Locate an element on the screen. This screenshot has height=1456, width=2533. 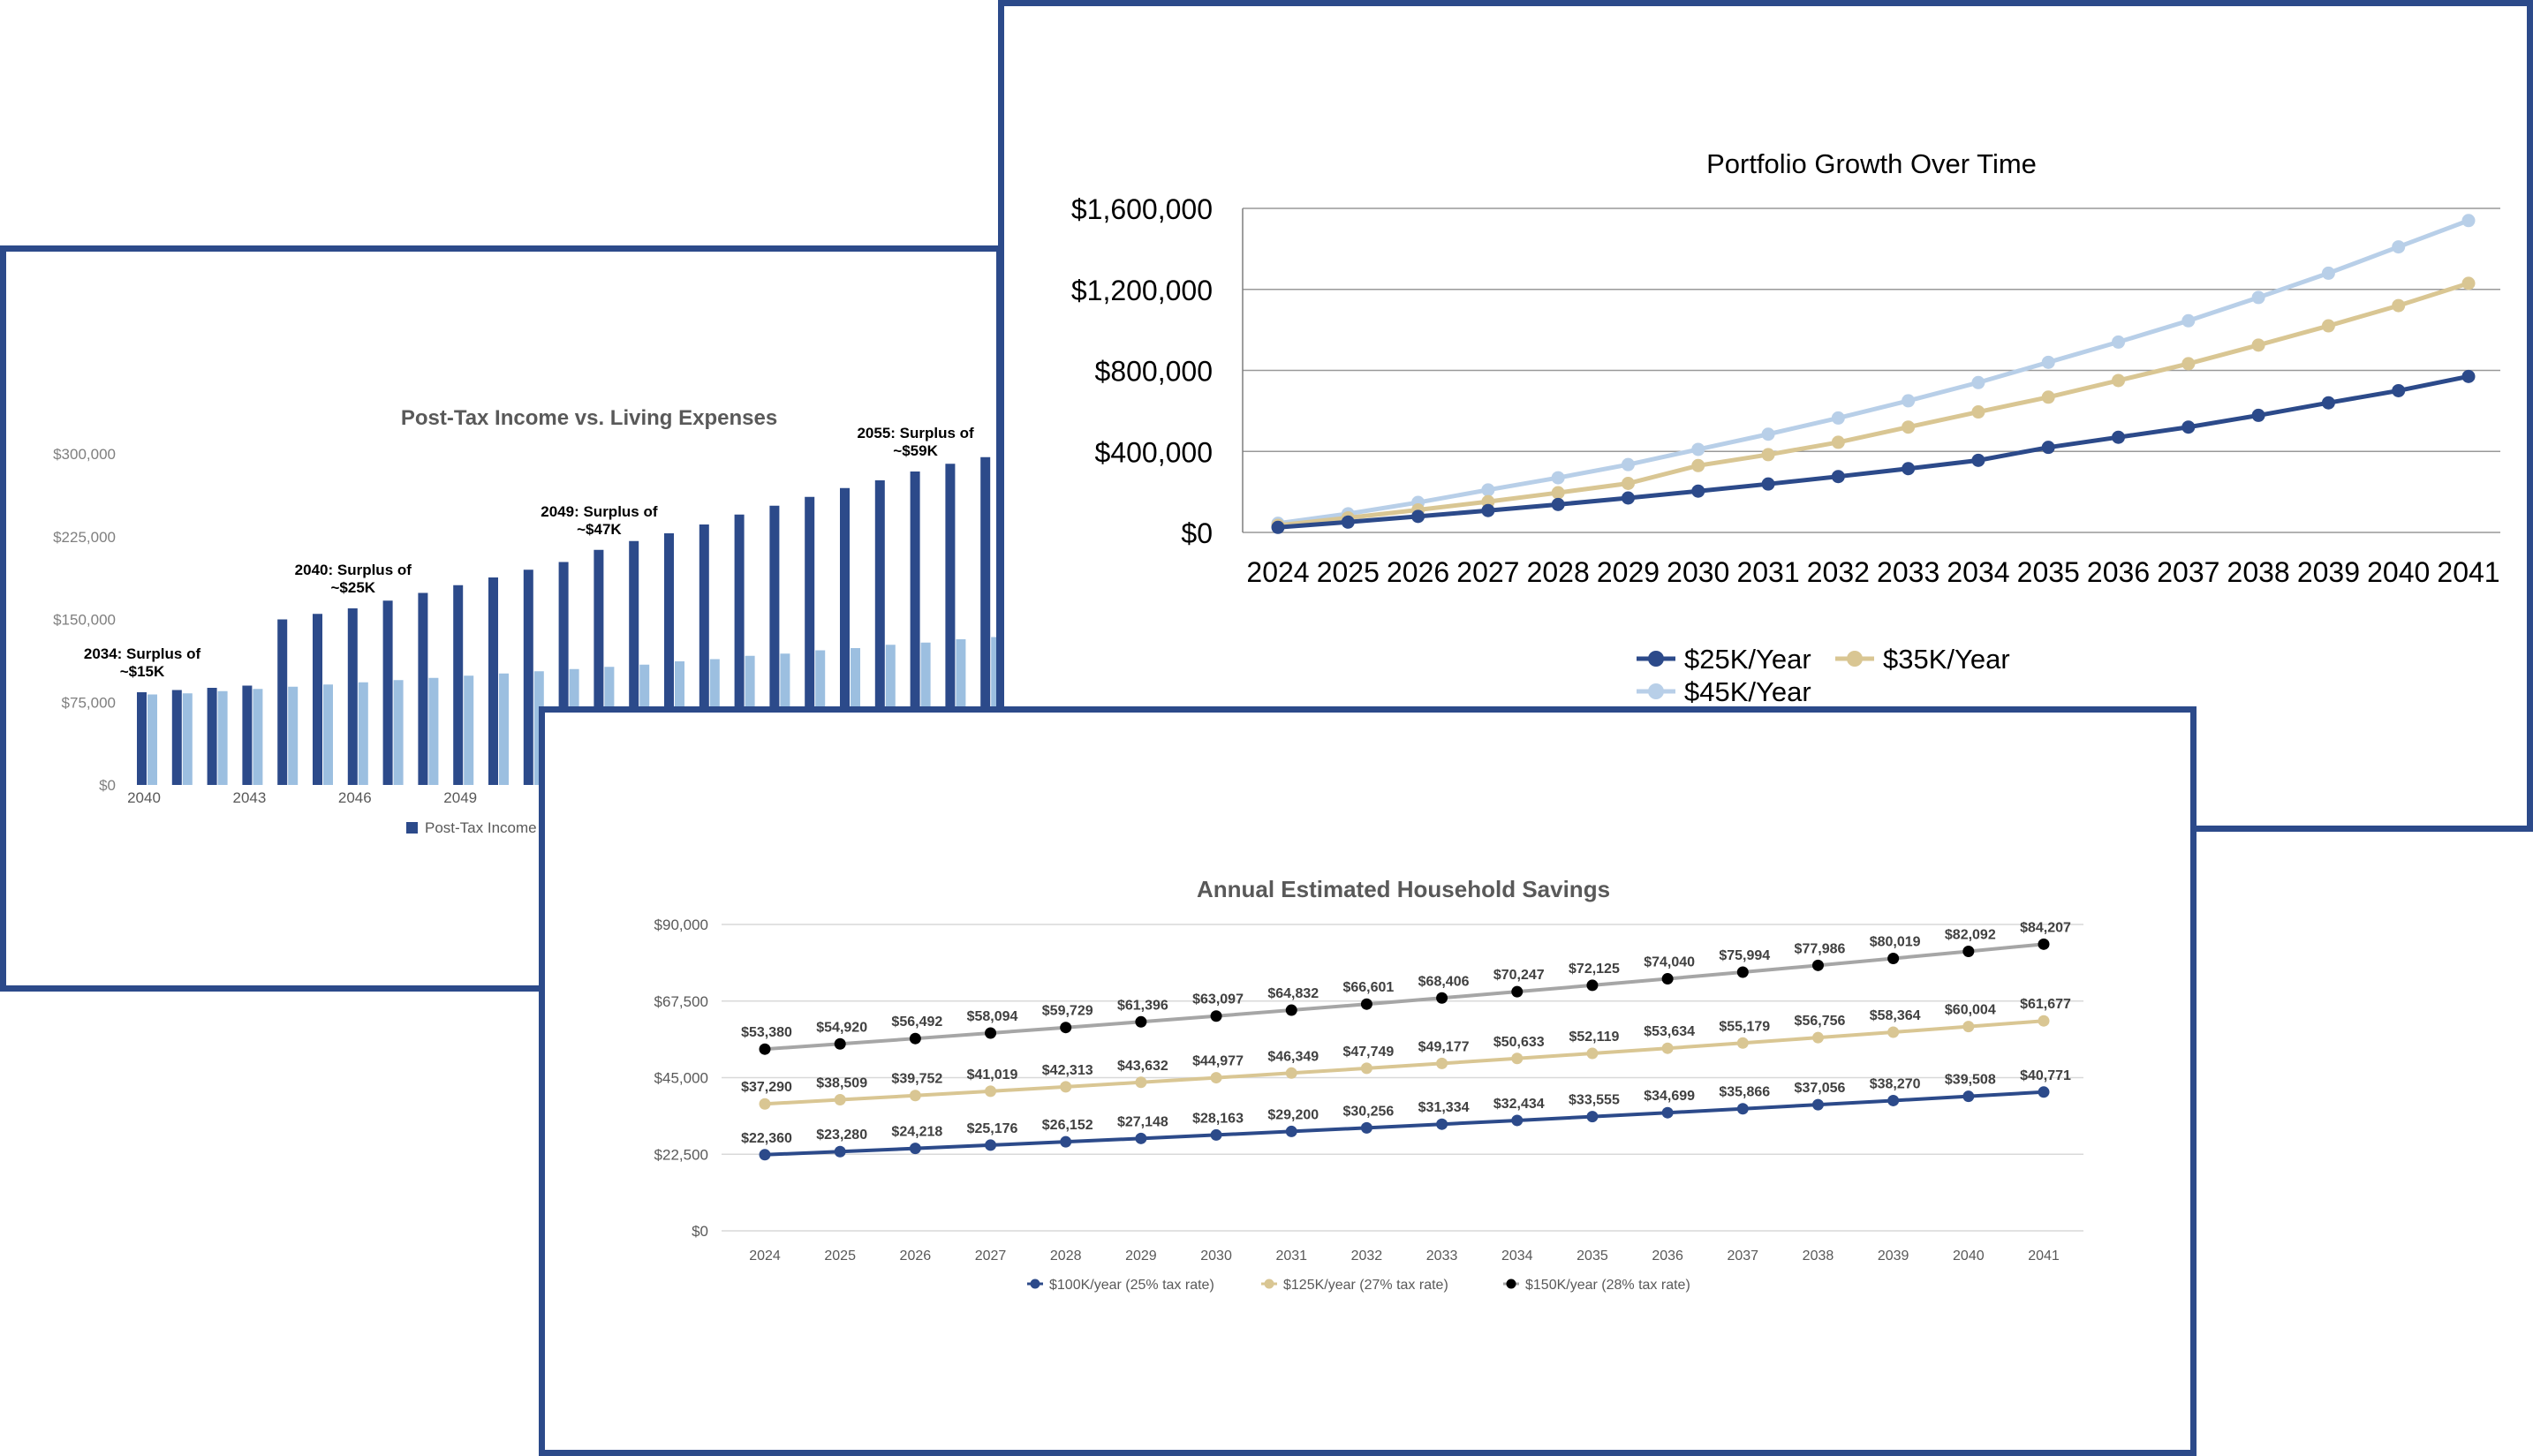
y-tick-label: $75,000 is located at coordinates (89, 702).